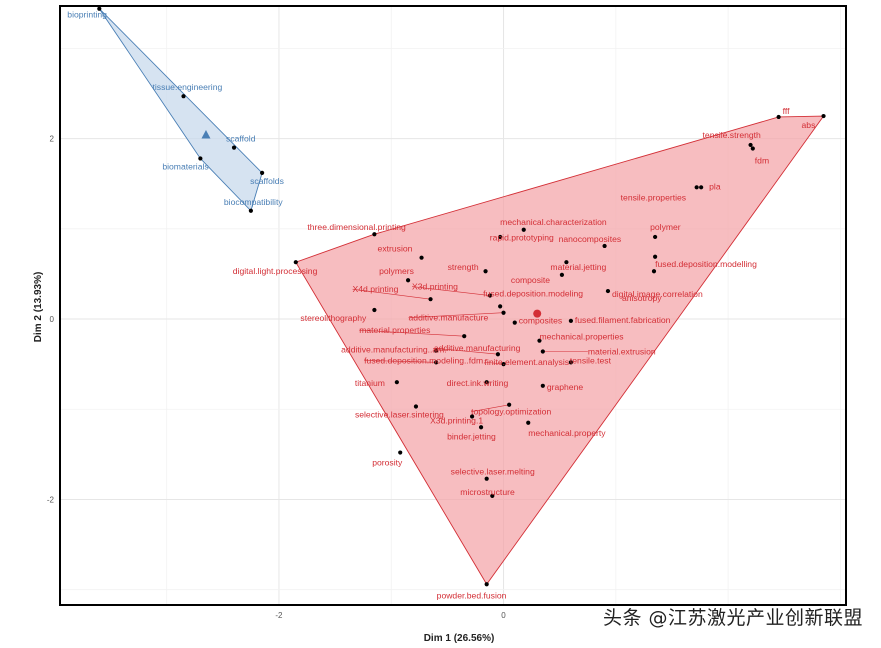 This screenshot has width=881, height=648. What do you see at coordinates (487, 492) in the screenshot?
I see `label-microstructure: microstructure` at bounding box center [487, 492].